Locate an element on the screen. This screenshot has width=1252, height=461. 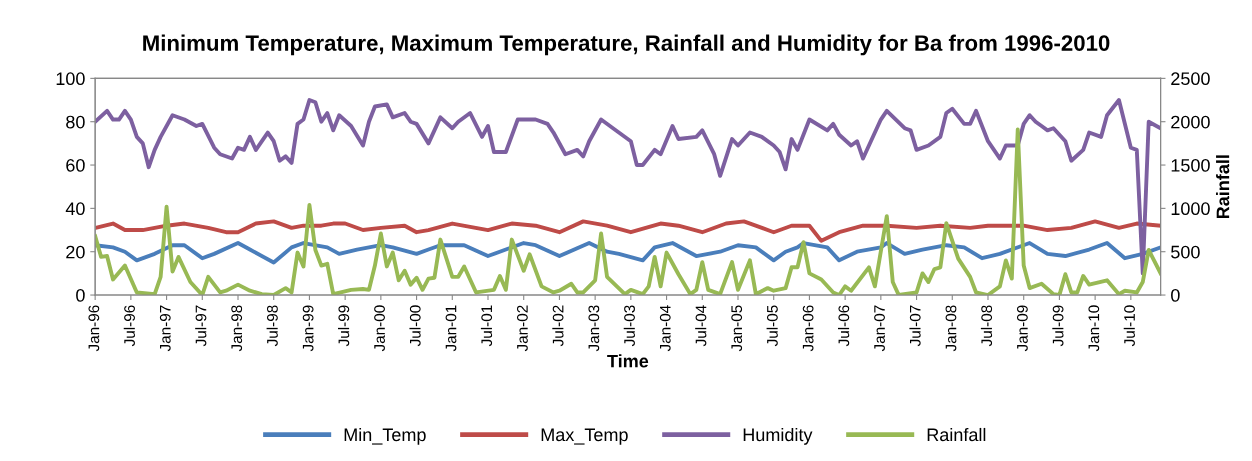
x-tick-label: Jul-05 is located at coordinates (772, 326).